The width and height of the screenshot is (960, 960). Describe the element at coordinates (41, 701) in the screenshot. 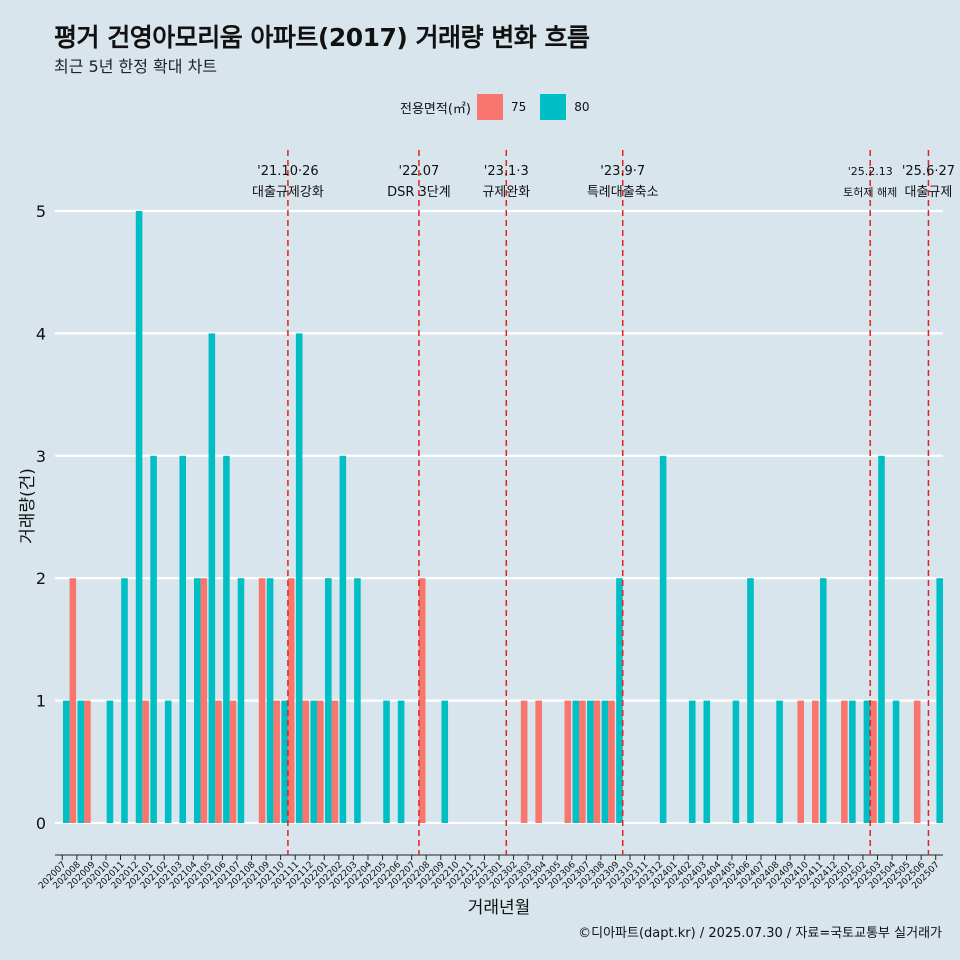

I see `y-tick-label: 1` at that location.